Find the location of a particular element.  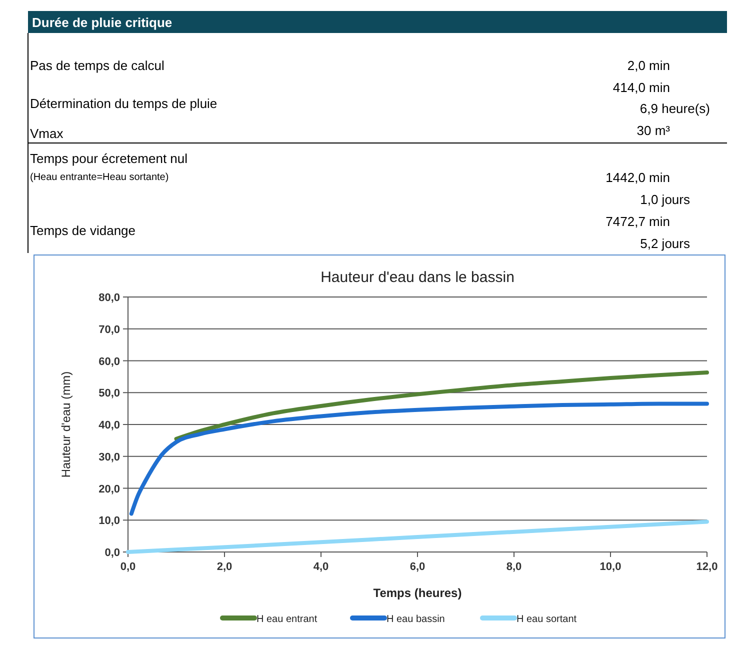

text: 414,0 min is located at coordinates (641, 87).